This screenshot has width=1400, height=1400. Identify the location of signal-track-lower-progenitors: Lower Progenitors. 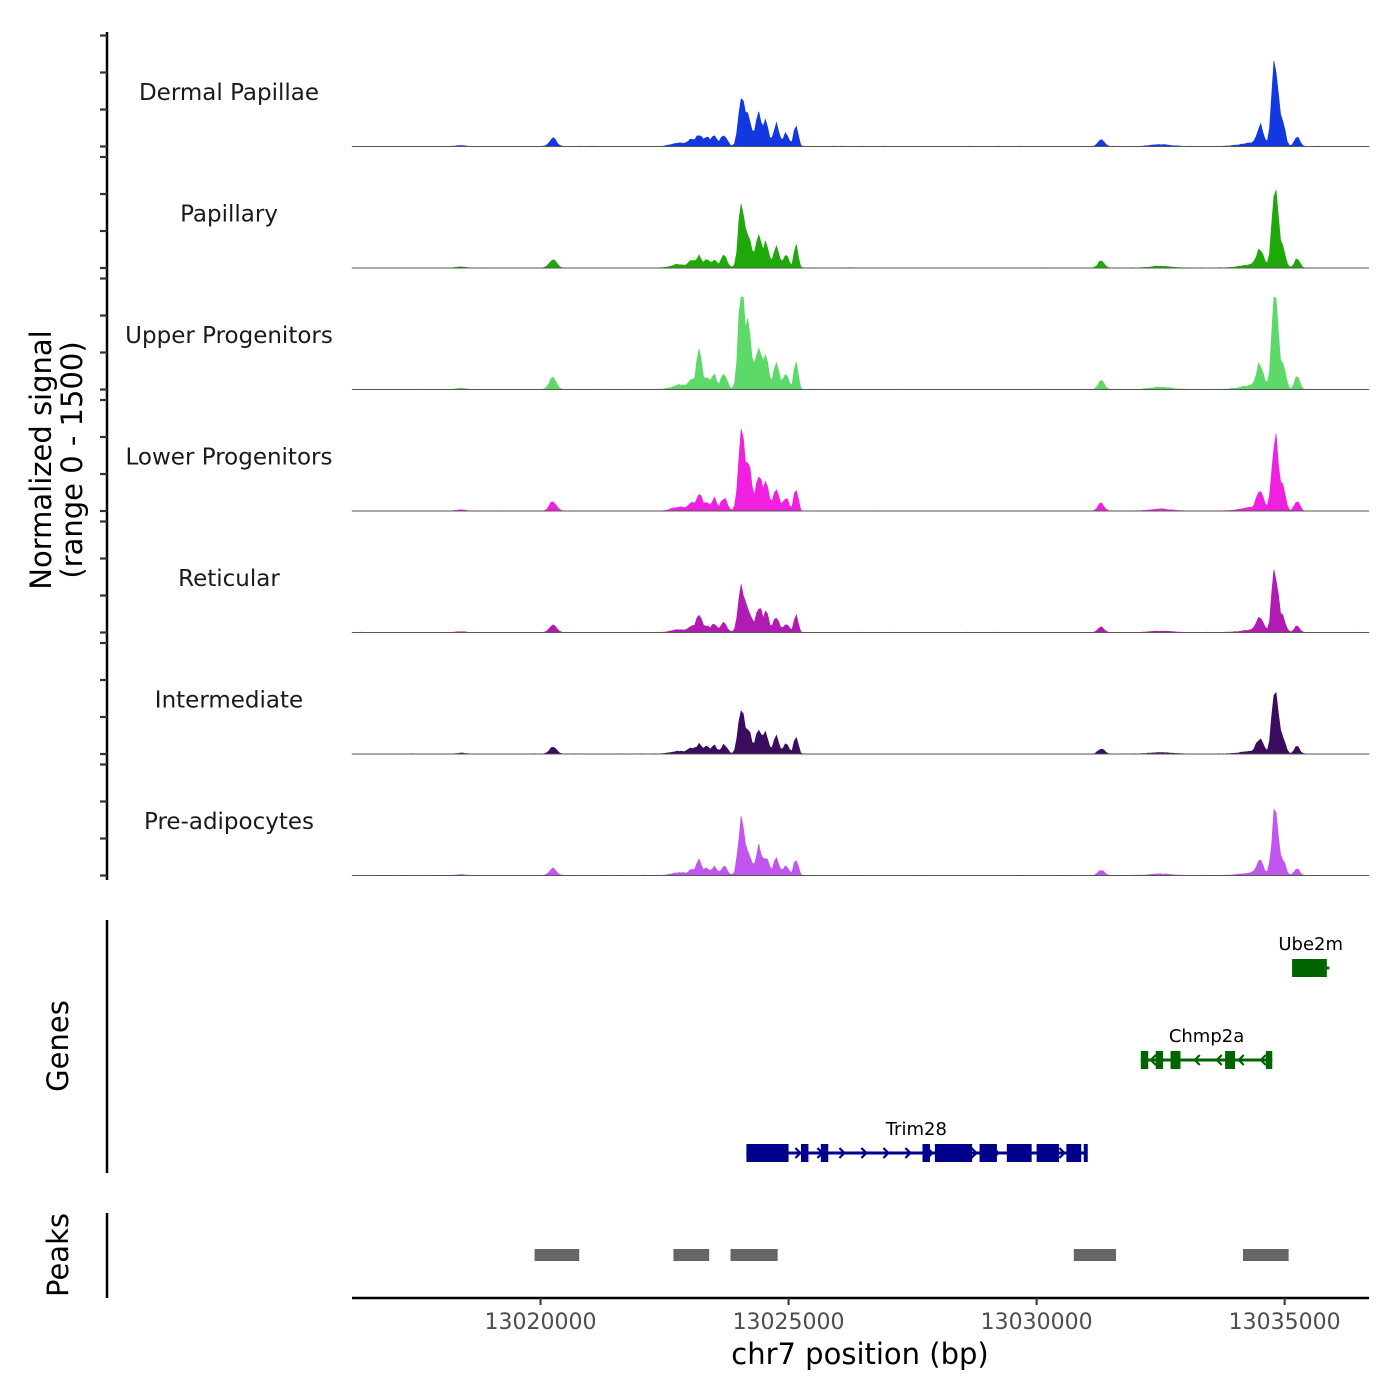
(747, 470).